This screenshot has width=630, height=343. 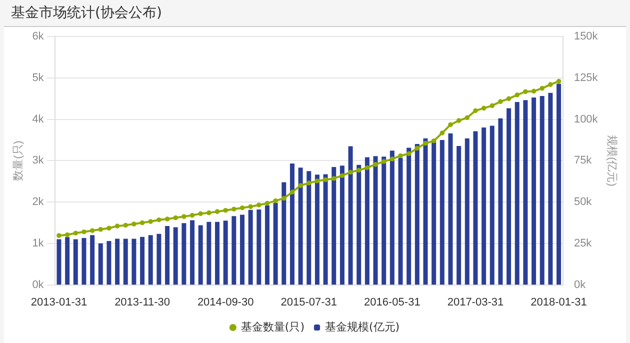 What do you see at coordinates (38, 284) in the screenshot?
I see `y-tick-label: 0k` at bounding box center [38, 284].